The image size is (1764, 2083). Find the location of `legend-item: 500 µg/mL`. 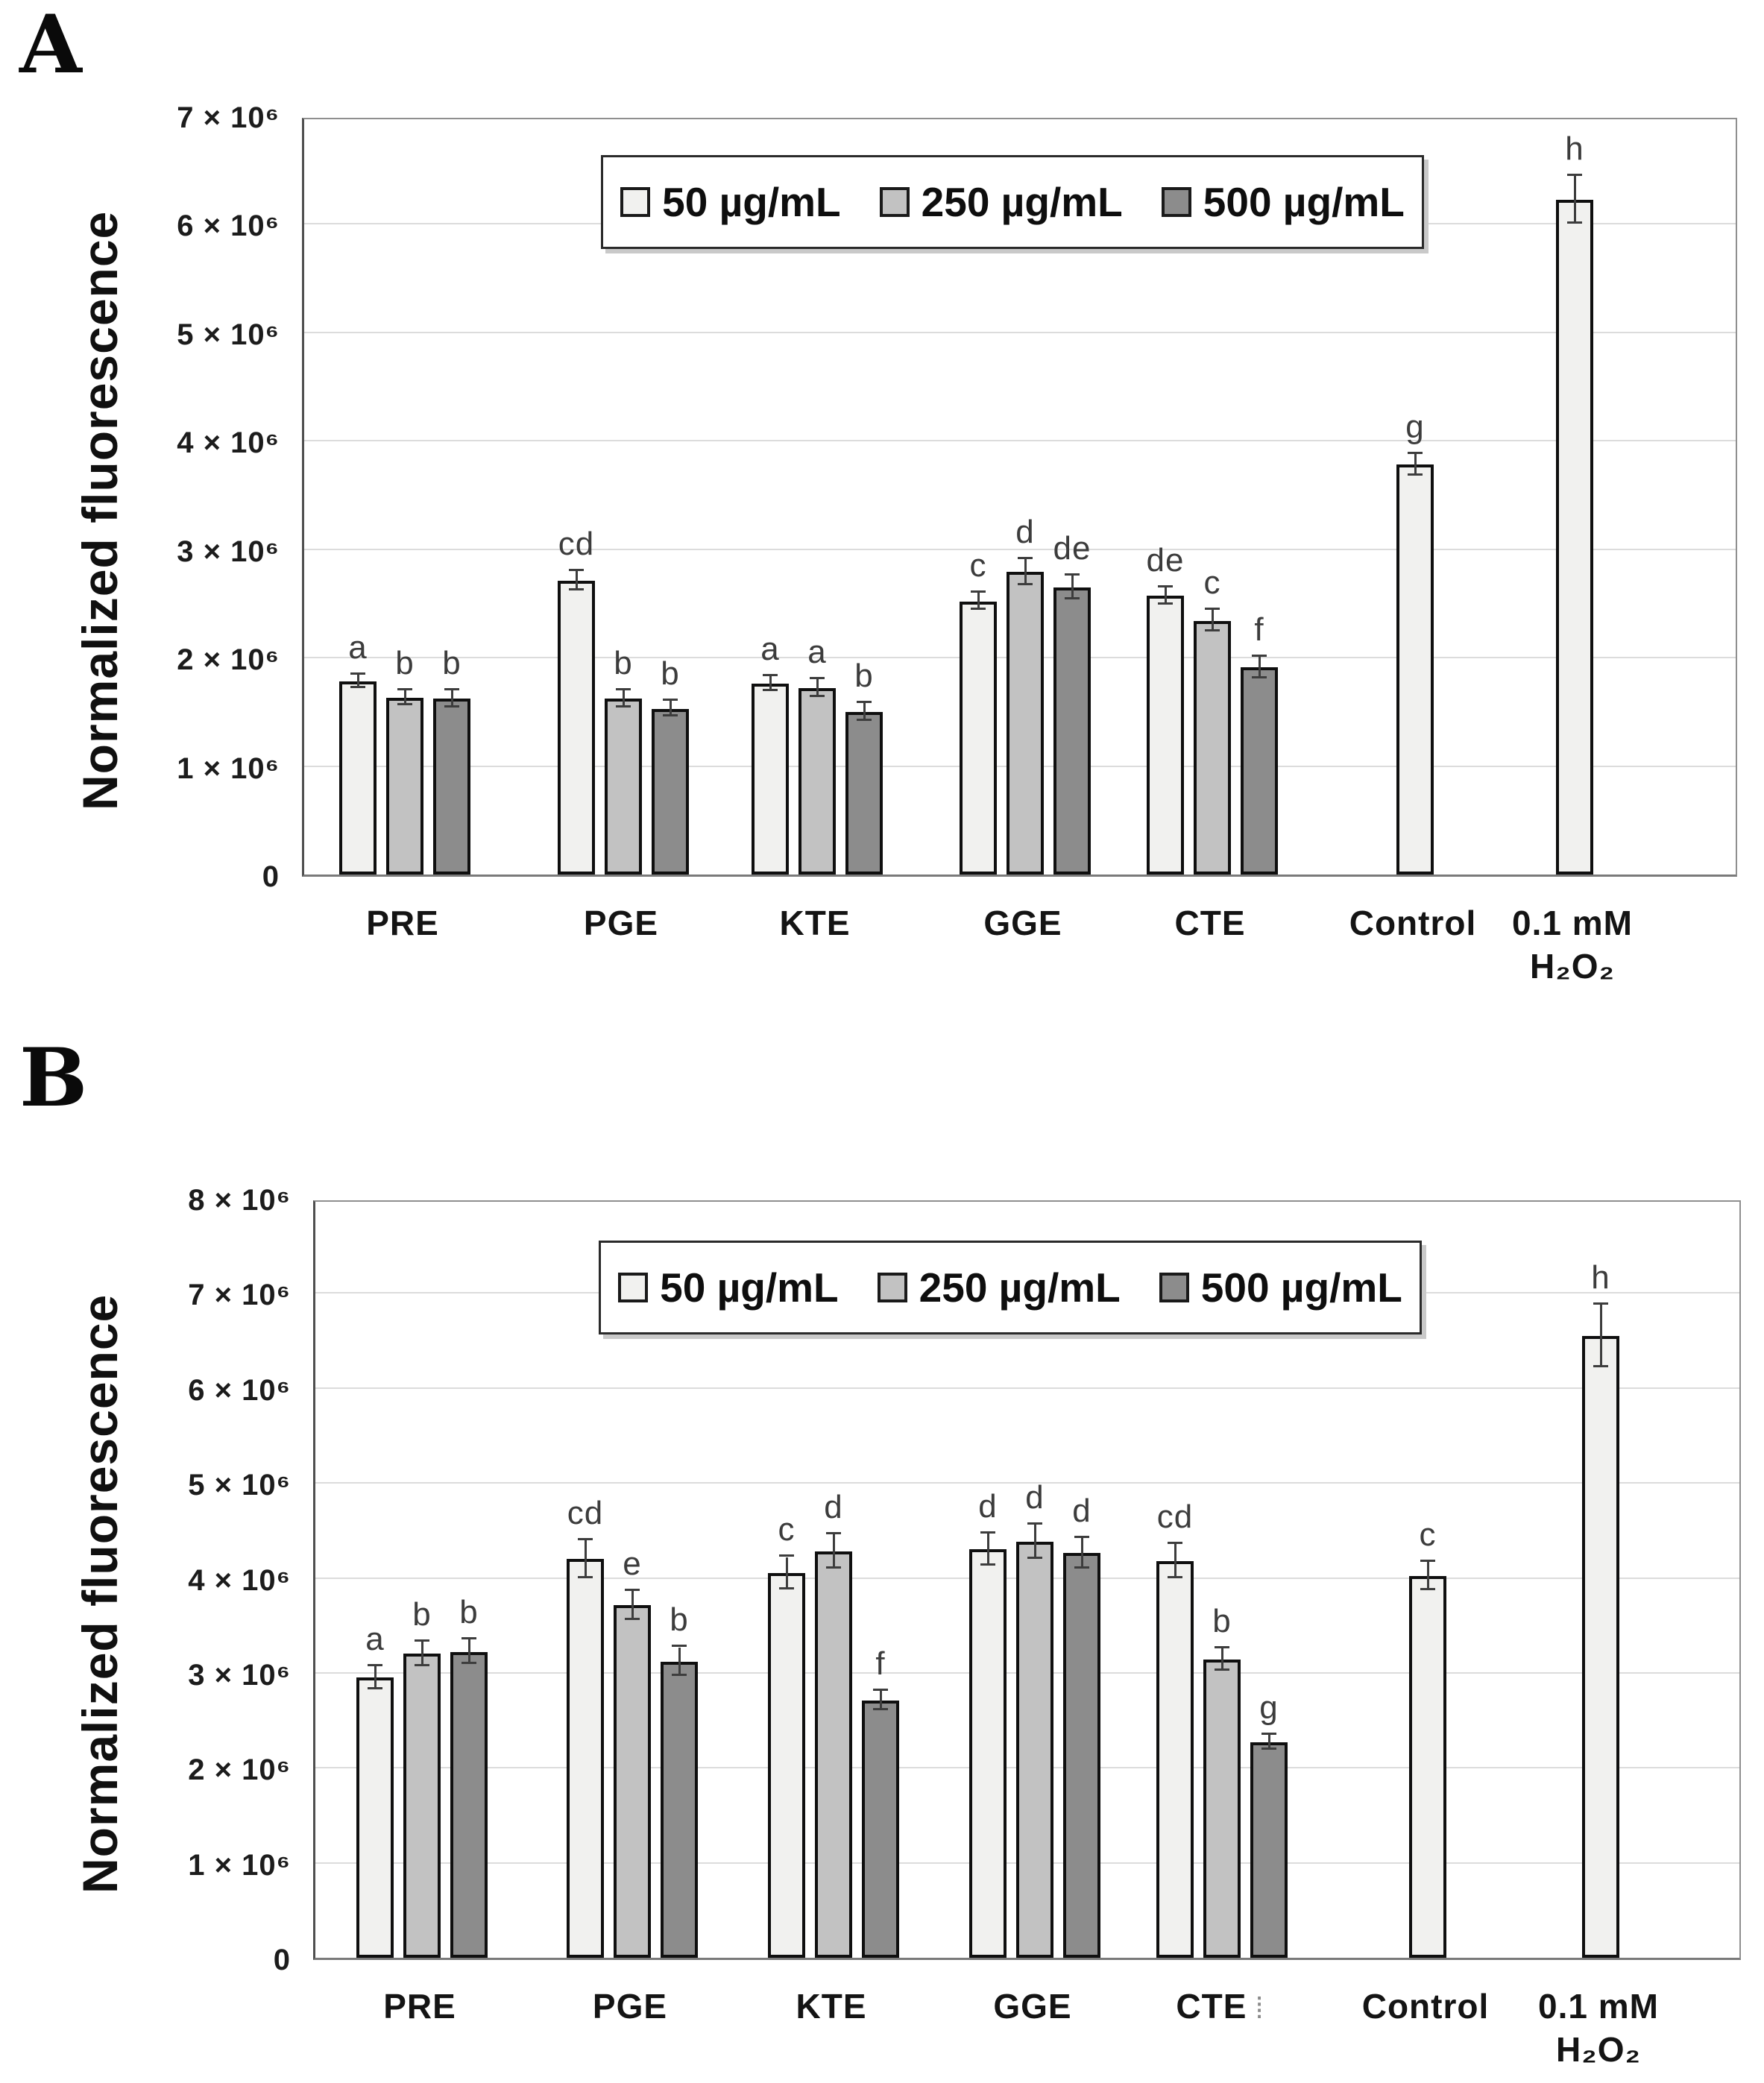

legend-item: 500 µg/mL is located at coordinates (1280, 1287).